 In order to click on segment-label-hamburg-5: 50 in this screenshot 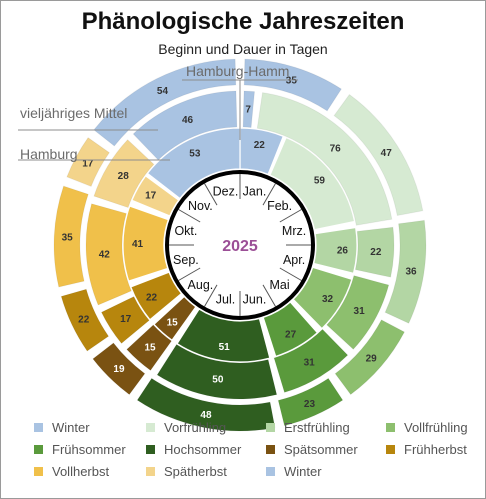, I will do `click(218, 380)`.